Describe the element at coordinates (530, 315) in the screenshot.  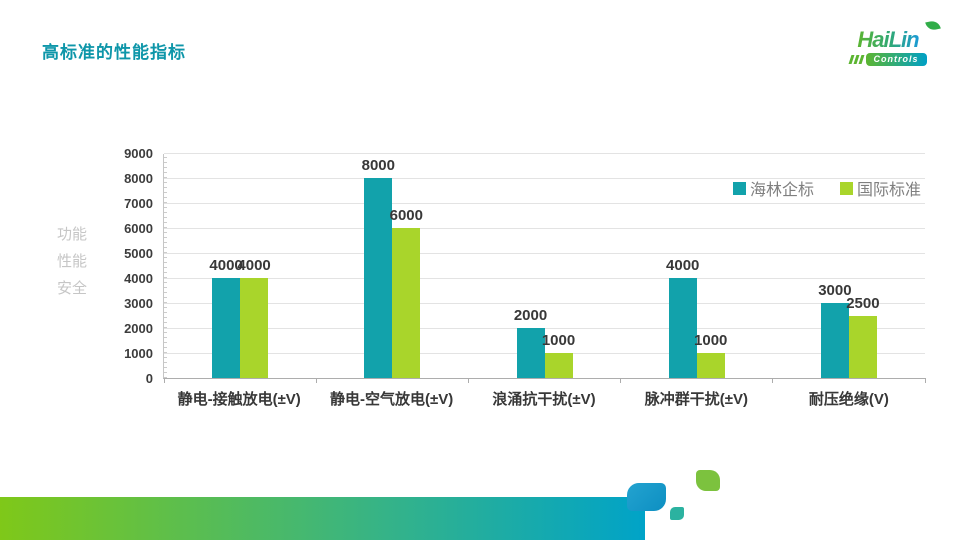
I see `bar-value-label: 2000` at that location.